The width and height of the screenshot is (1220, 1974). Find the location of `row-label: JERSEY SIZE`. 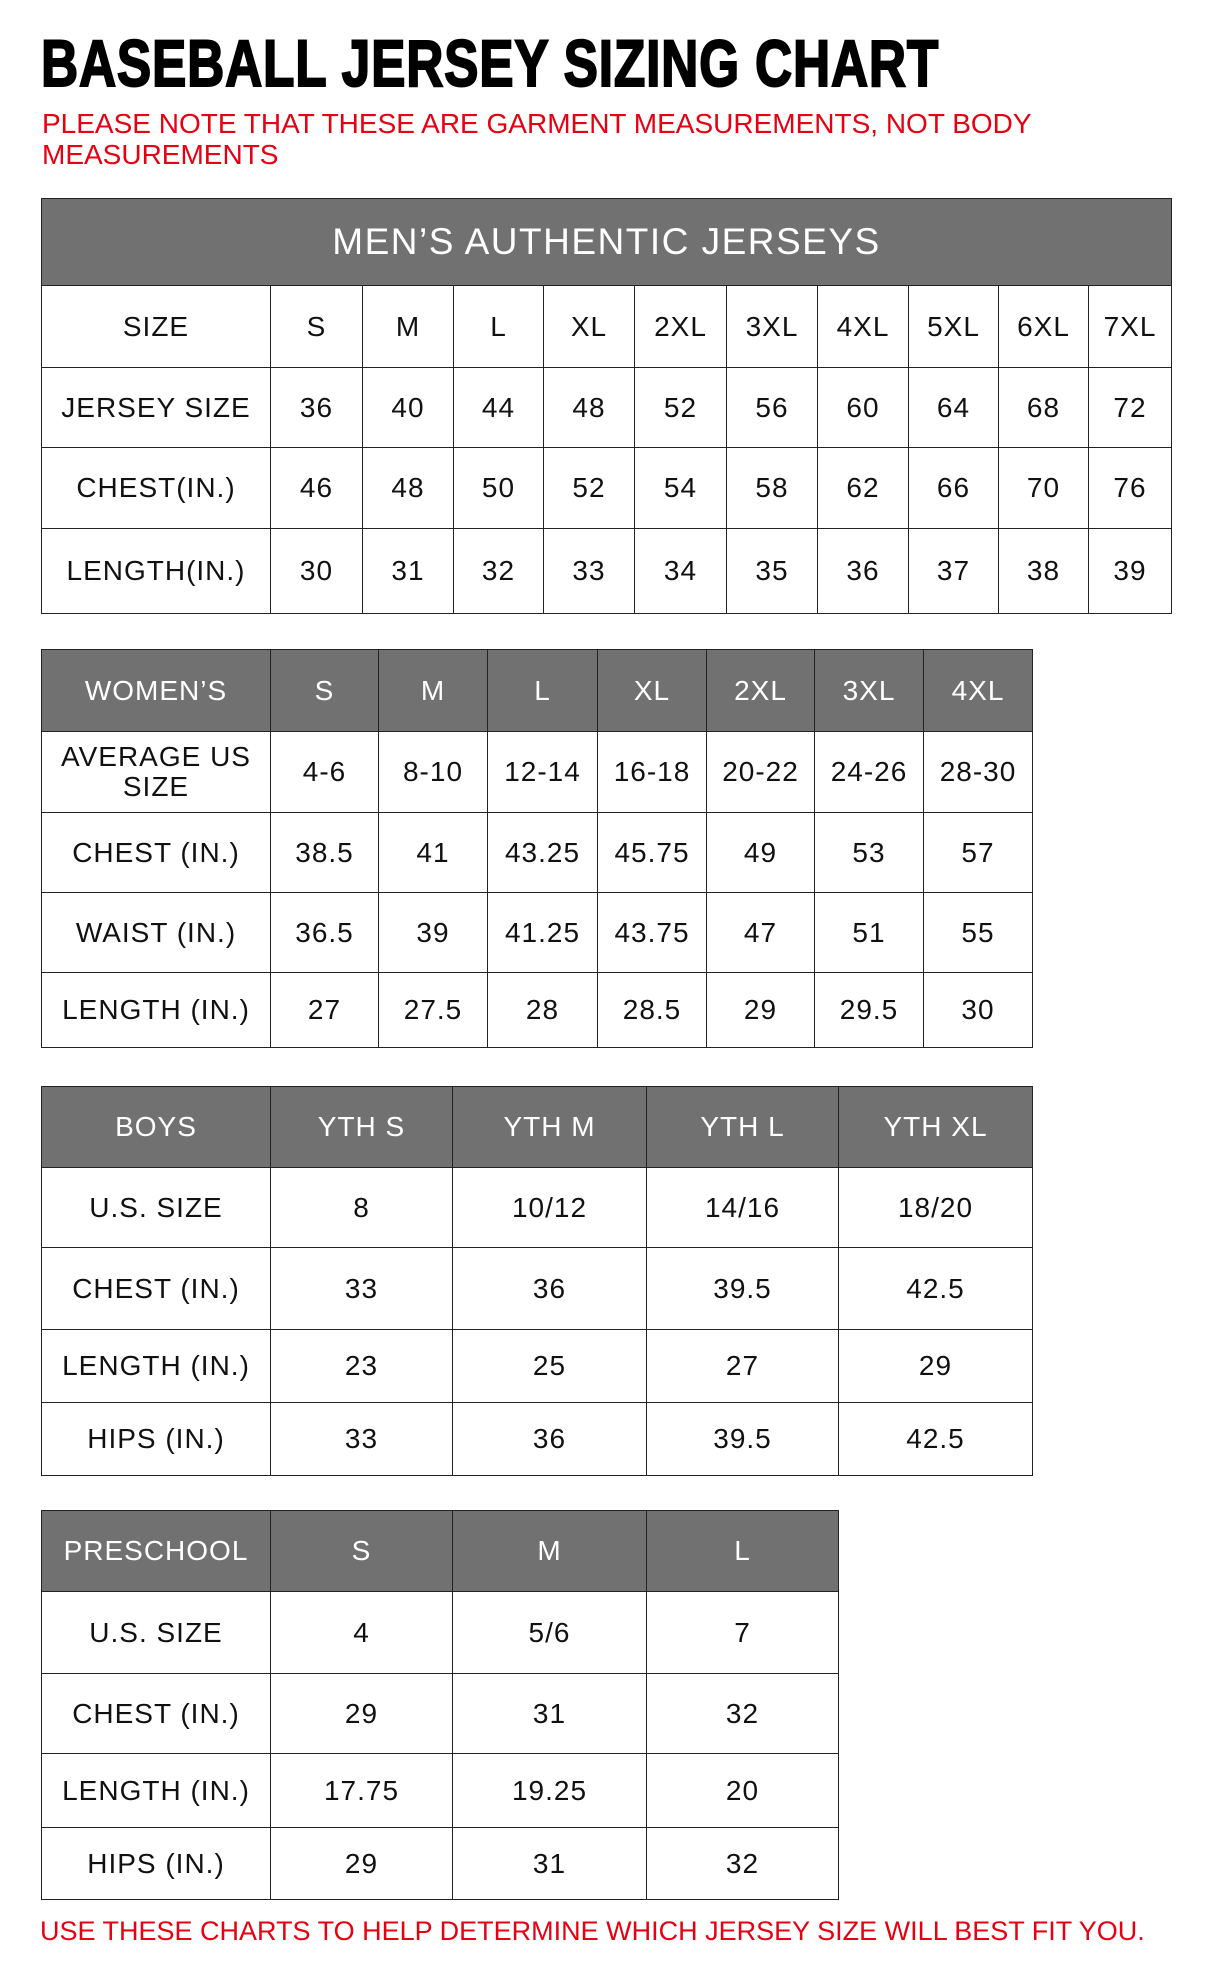

row-label: JERSEY SIZE is located at coordinates (156, 407).